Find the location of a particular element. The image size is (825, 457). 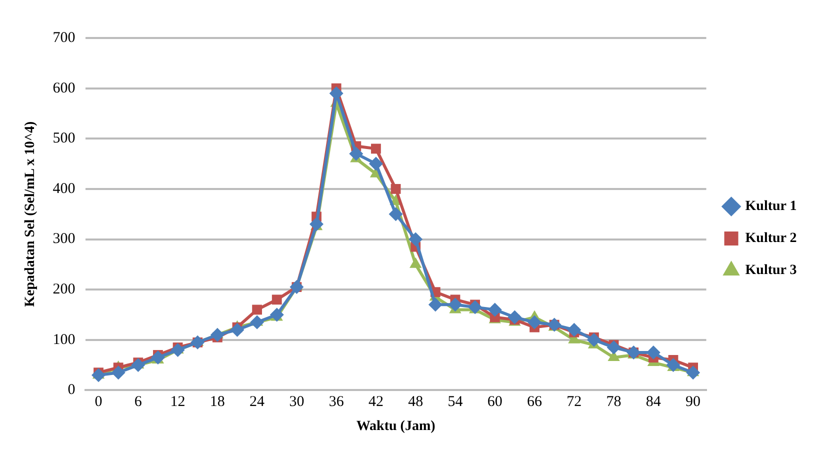

x-tick-label: 0 is located at coordinates (98, 402).